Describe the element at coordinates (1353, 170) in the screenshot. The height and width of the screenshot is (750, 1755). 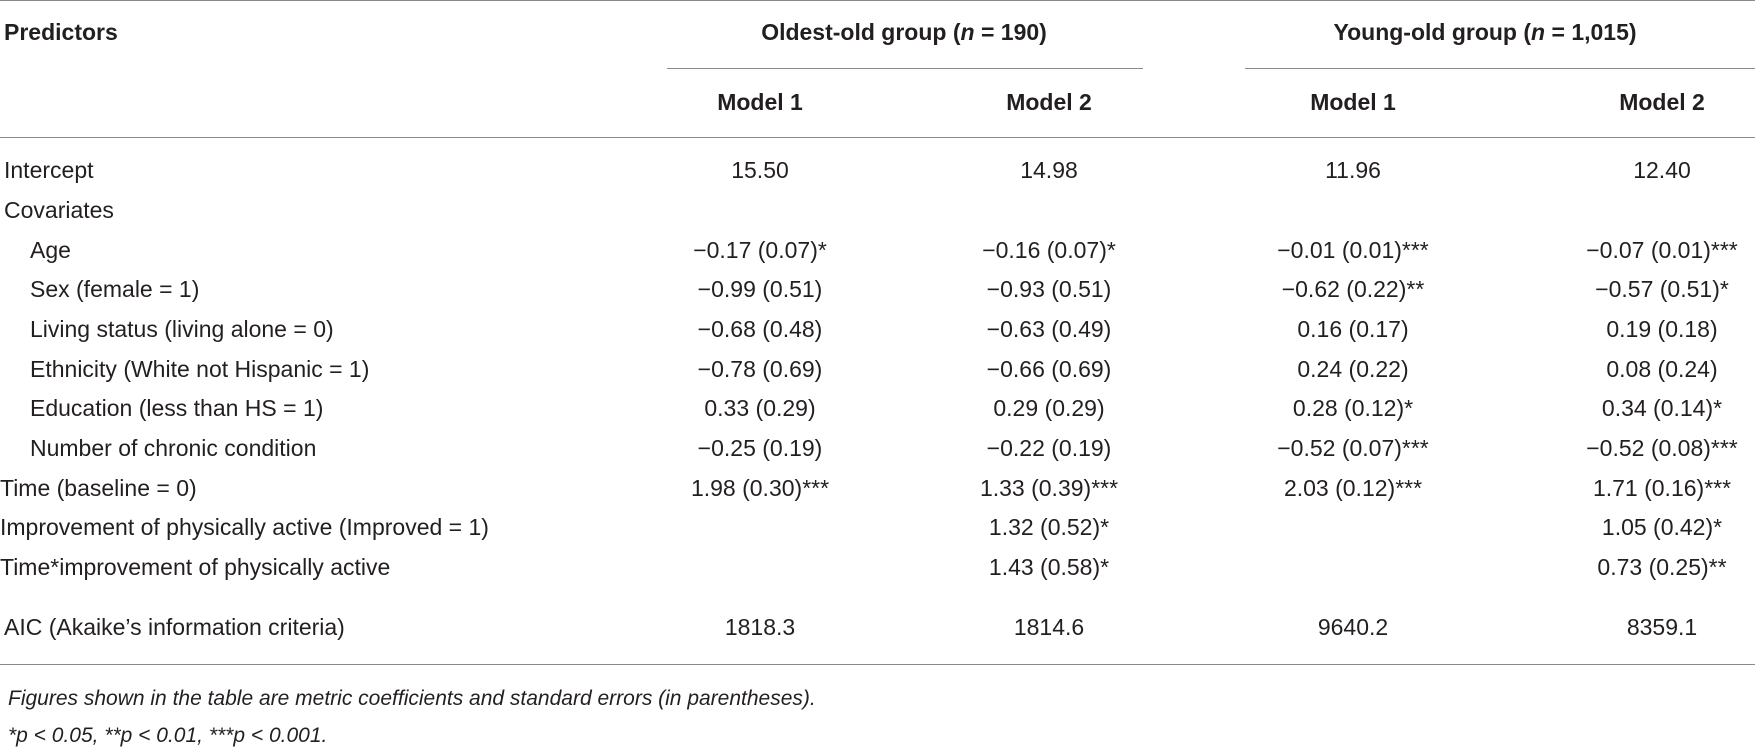
I see `table-cell: 11.96` at that location.